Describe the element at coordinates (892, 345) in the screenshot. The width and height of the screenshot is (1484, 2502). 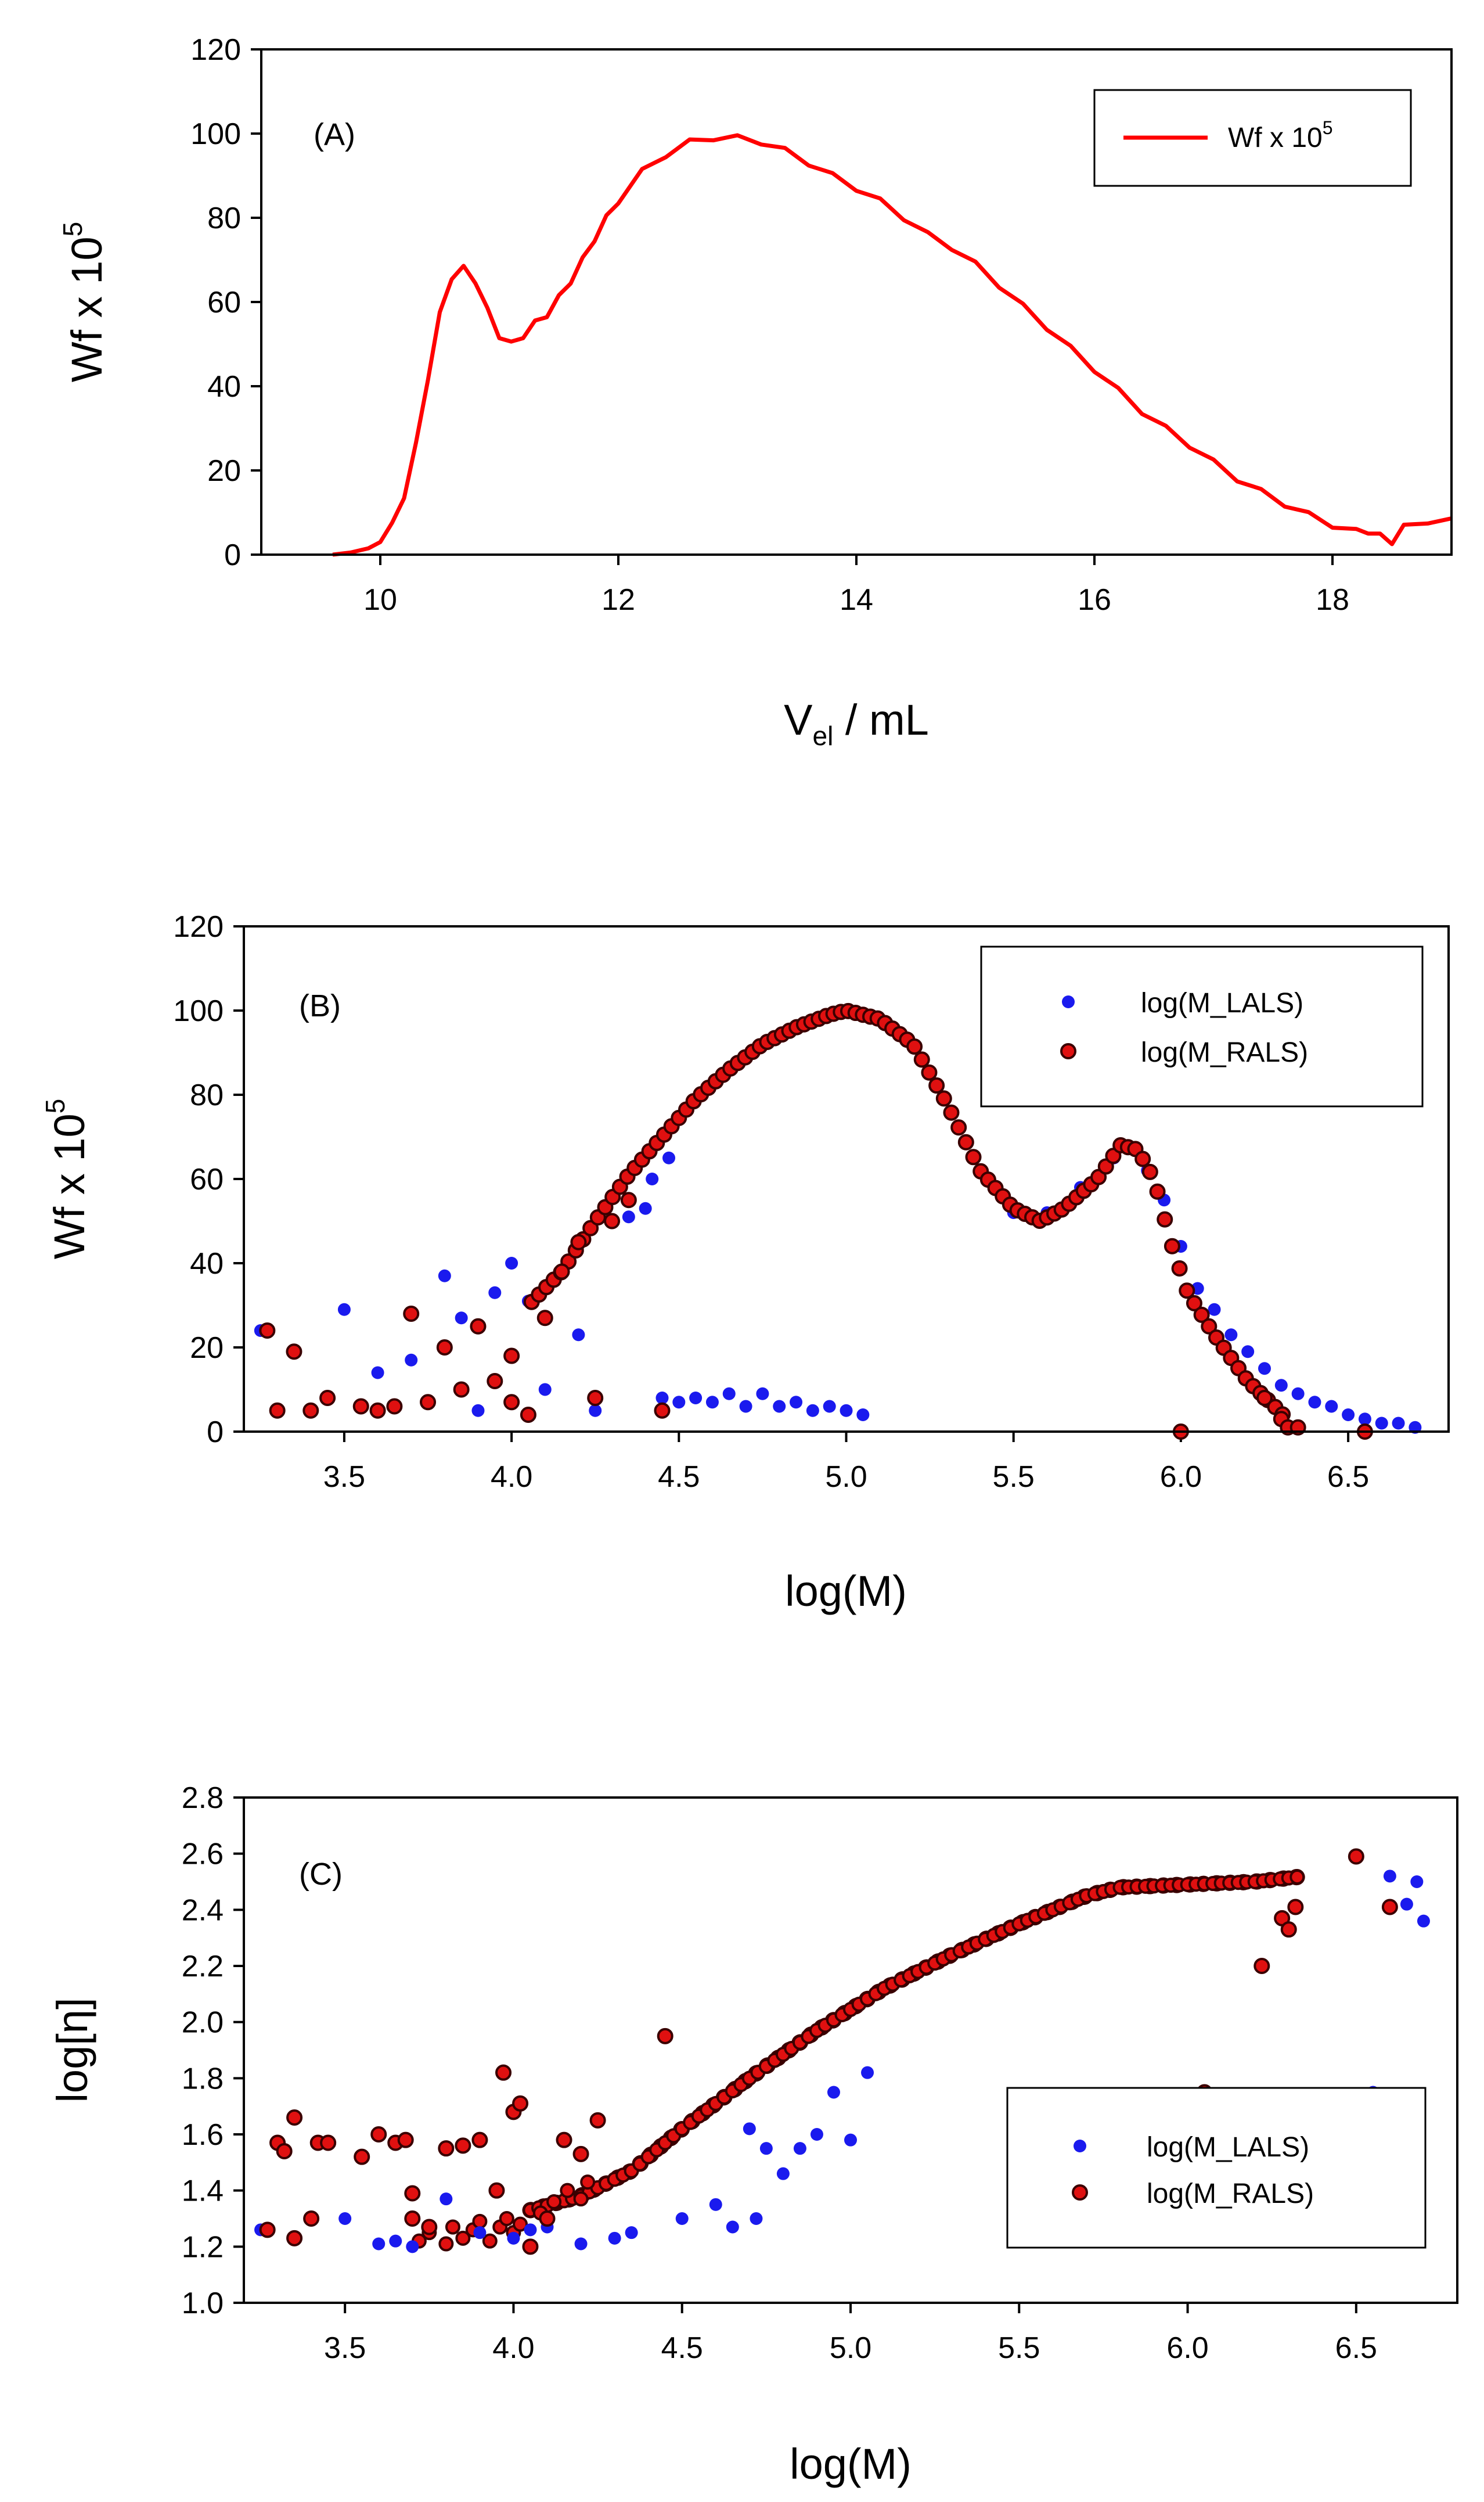
I see `panel-a-wf-line` at that location.